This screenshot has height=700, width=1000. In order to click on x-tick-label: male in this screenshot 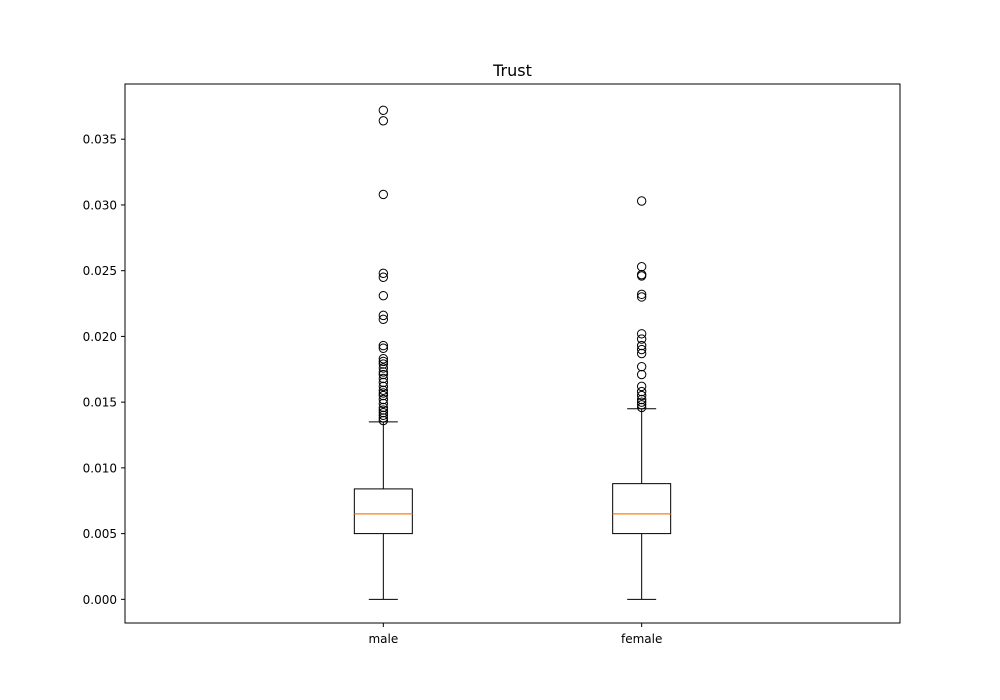, I will do `click(383, 639)`.